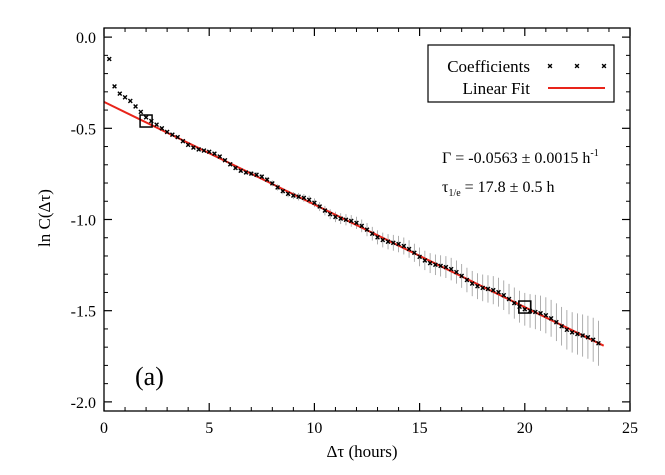 Image resolution: width=665 pixels, height=475 pixels. Describe the element at coordinates (498, 189) in the screenshot. I see `tau-annotation: τ1/e = 17.8 ± 0.5 h` at that location.